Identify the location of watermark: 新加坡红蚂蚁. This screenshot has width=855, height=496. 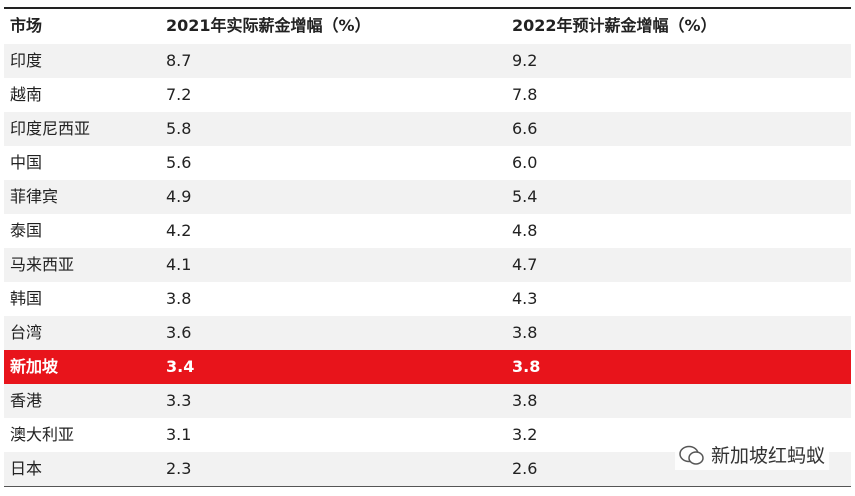
(751, 454).